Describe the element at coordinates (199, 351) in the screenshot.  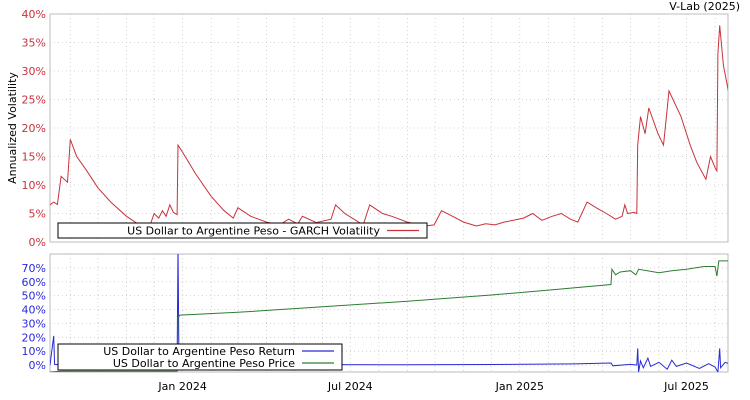
I see `legend-label: US Dollar to Argentine Peso Return` at that location.